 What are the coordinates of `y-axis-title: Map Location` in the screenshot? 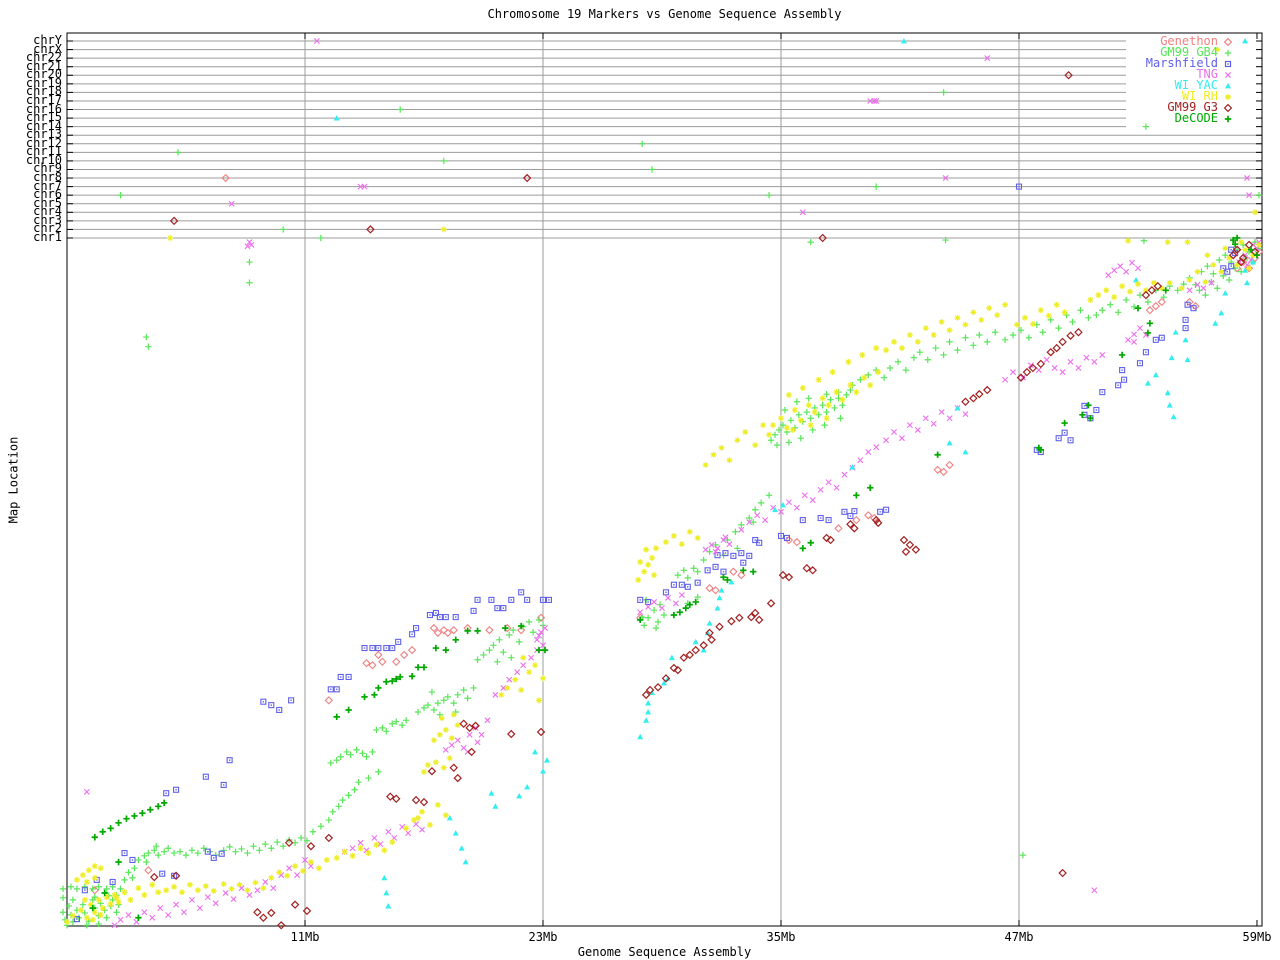 It's located at (13, 480).